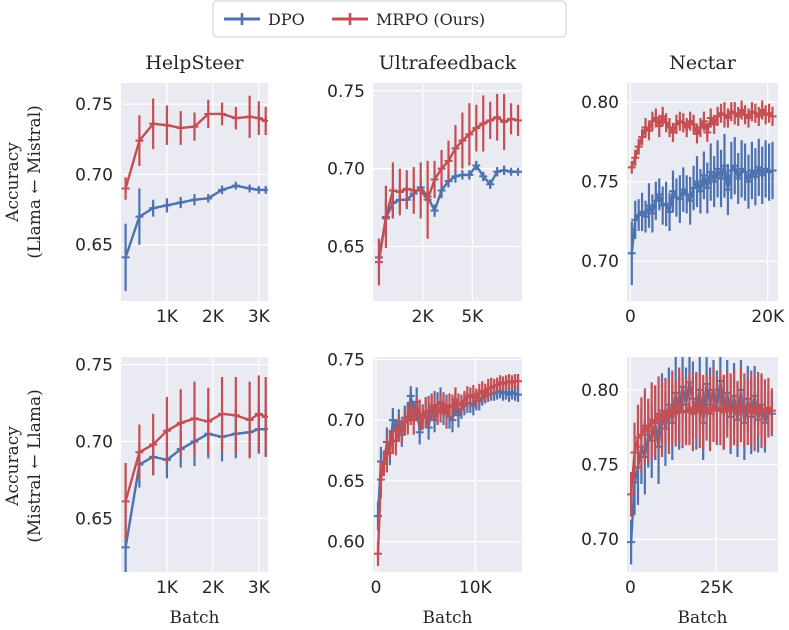 The height and width of the screenshot is (630, 789). I want to click on chart-panel-3: 0.70 0.75 0.80 0 20K Nectar, so click(683, 189).